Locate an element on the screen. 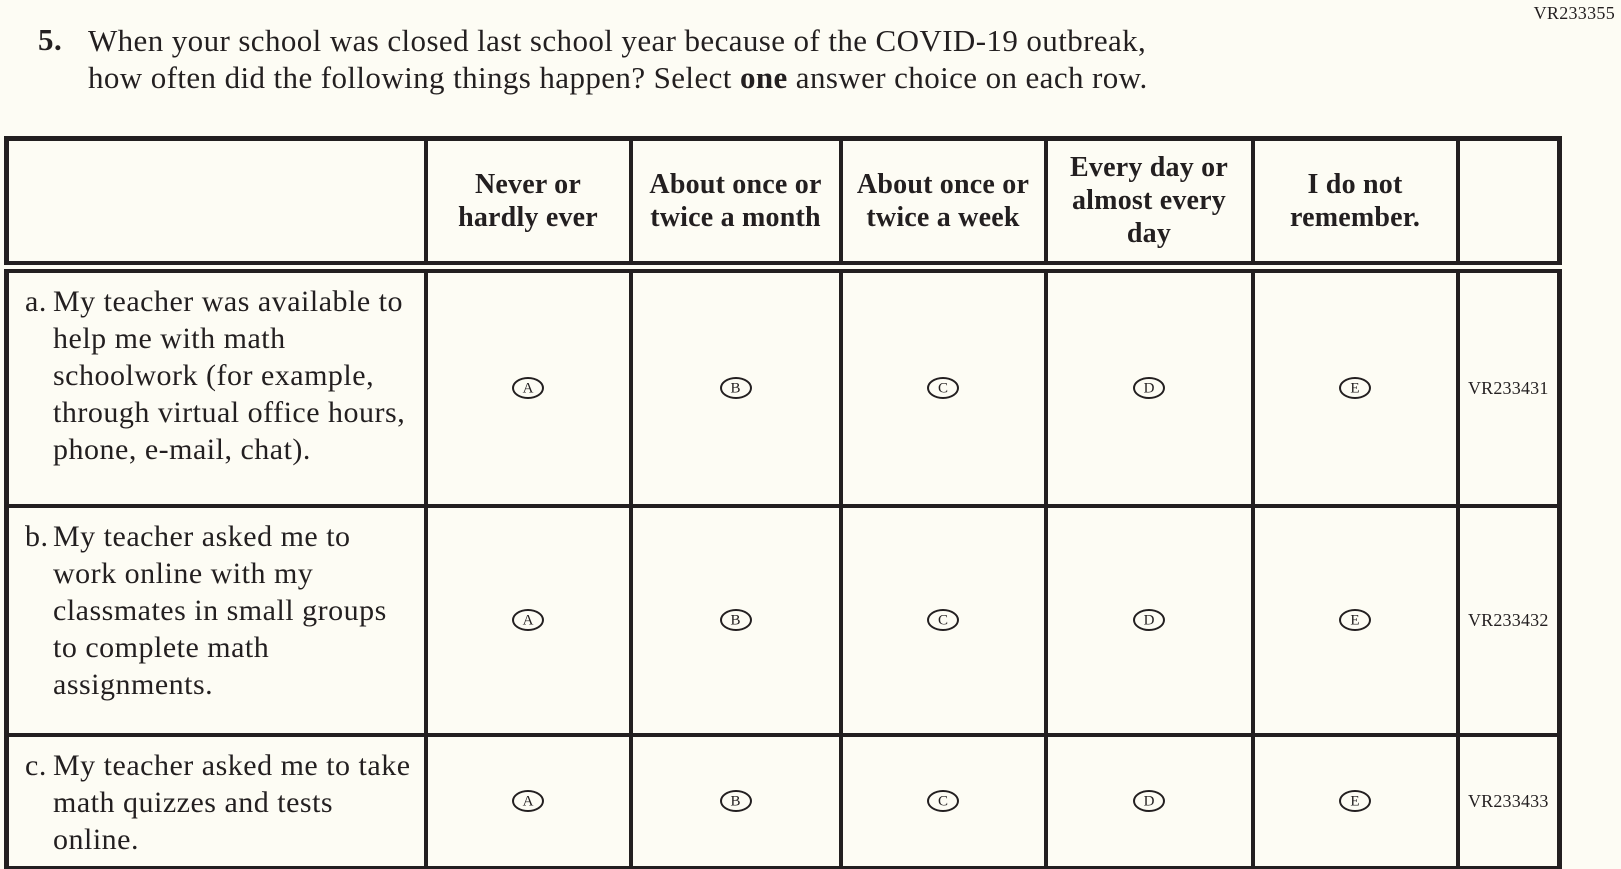 The width and height of the screenshot is (1621, 869). header-once-twice-month: About once or twice a month is located at coordinates (735, 204).